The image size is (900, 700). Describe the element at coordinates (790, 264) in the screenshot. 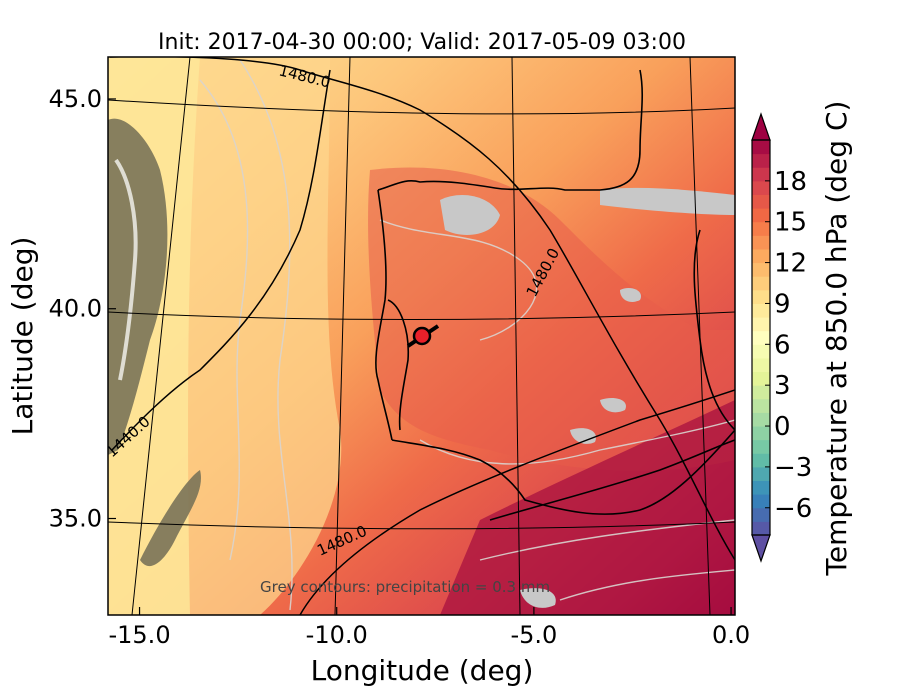

I see `colorbar-tick-label: 12` at that location.